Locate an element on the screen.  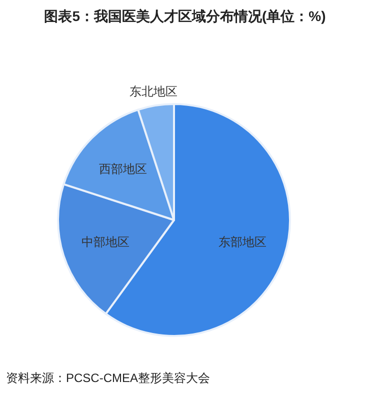
slice-label: 西部地区 is located at coordinates (123, 169).